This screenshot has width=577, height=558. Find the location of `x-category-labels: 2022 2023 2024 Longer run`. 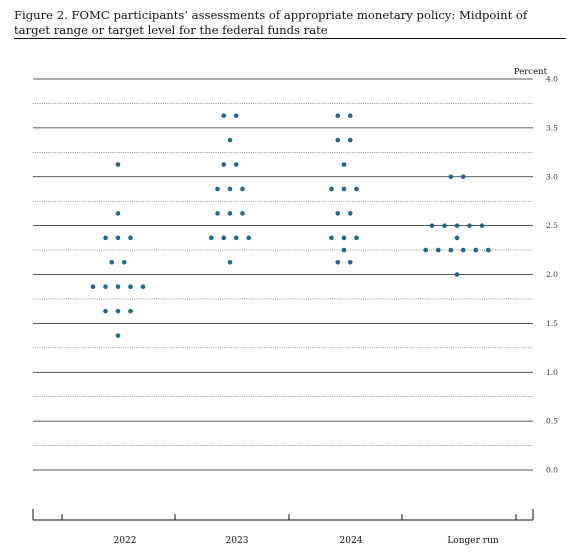

x-category-labels: 2022 2023 2024 Longer run is located at coordinates (306, 541).